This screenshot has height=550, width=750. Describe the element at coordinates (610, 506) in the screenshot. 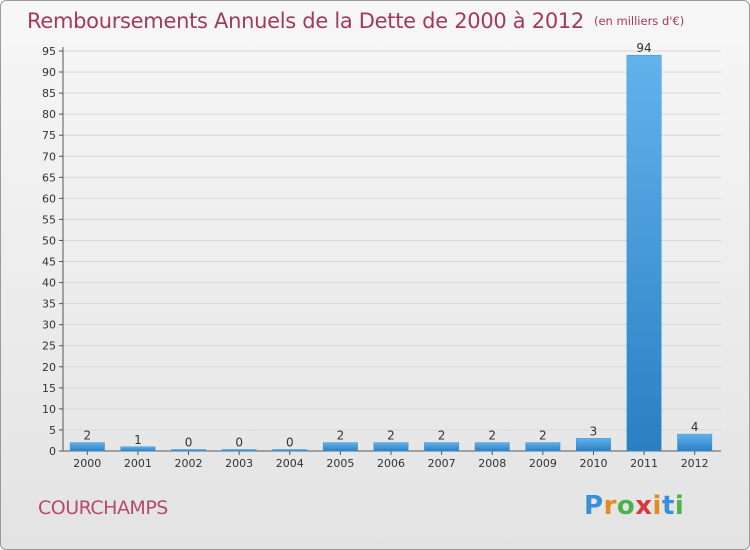

I see `logo-letter: r` at that location.